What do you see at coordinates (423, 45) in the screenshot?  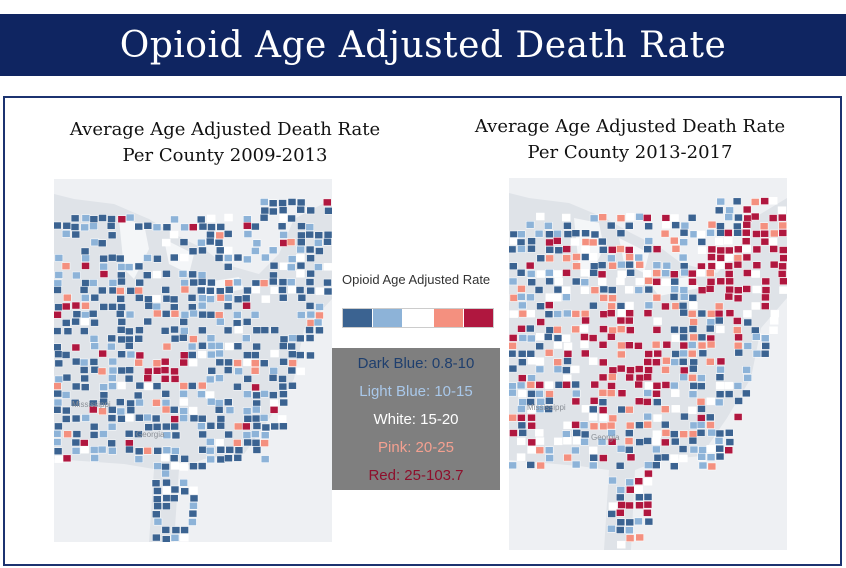 I see `title-banner: Opioid Age Adjusted Death Rate` at bounding box center [423, 45].